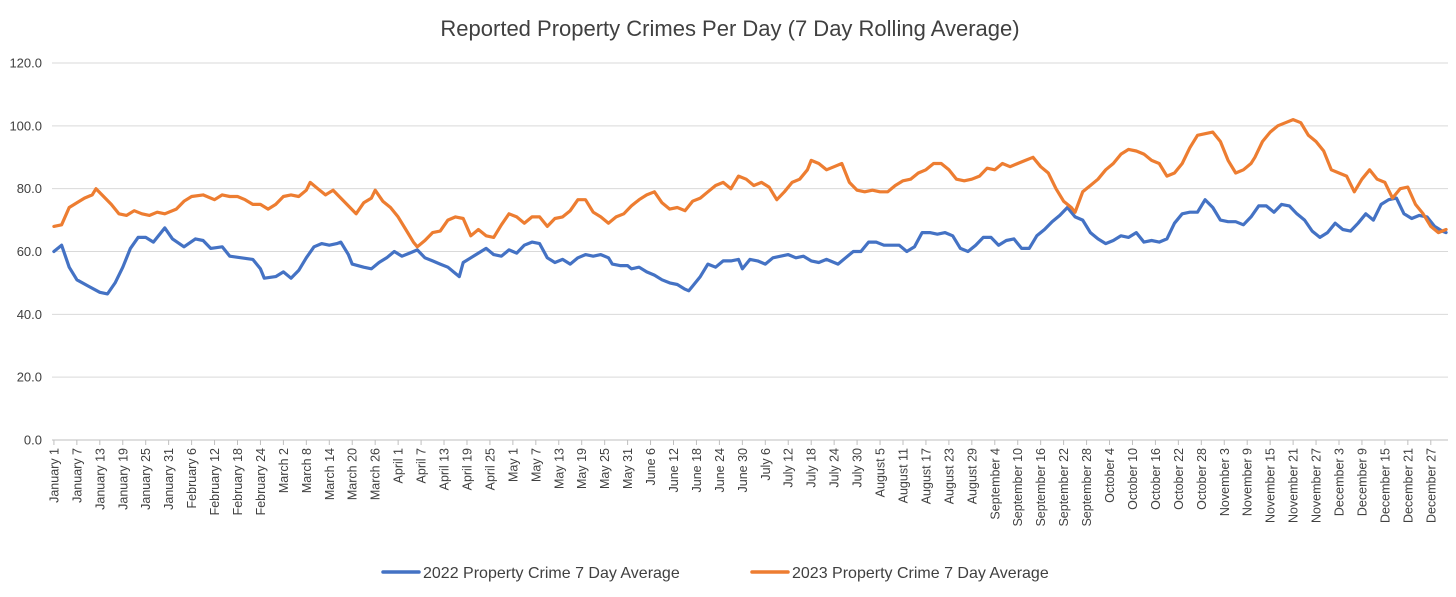  I want to click on x-tick-label: November 15, so click(1271, 485).